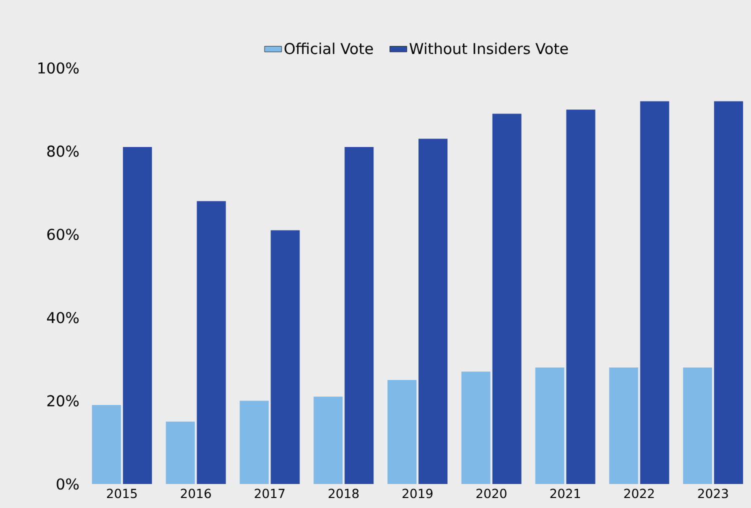 The height and width of the screenshot is (508, 751). Describe the element at coordinates (489, 48) in the screenshot. I see `legend-label: Without Insiders Vote` at that location.